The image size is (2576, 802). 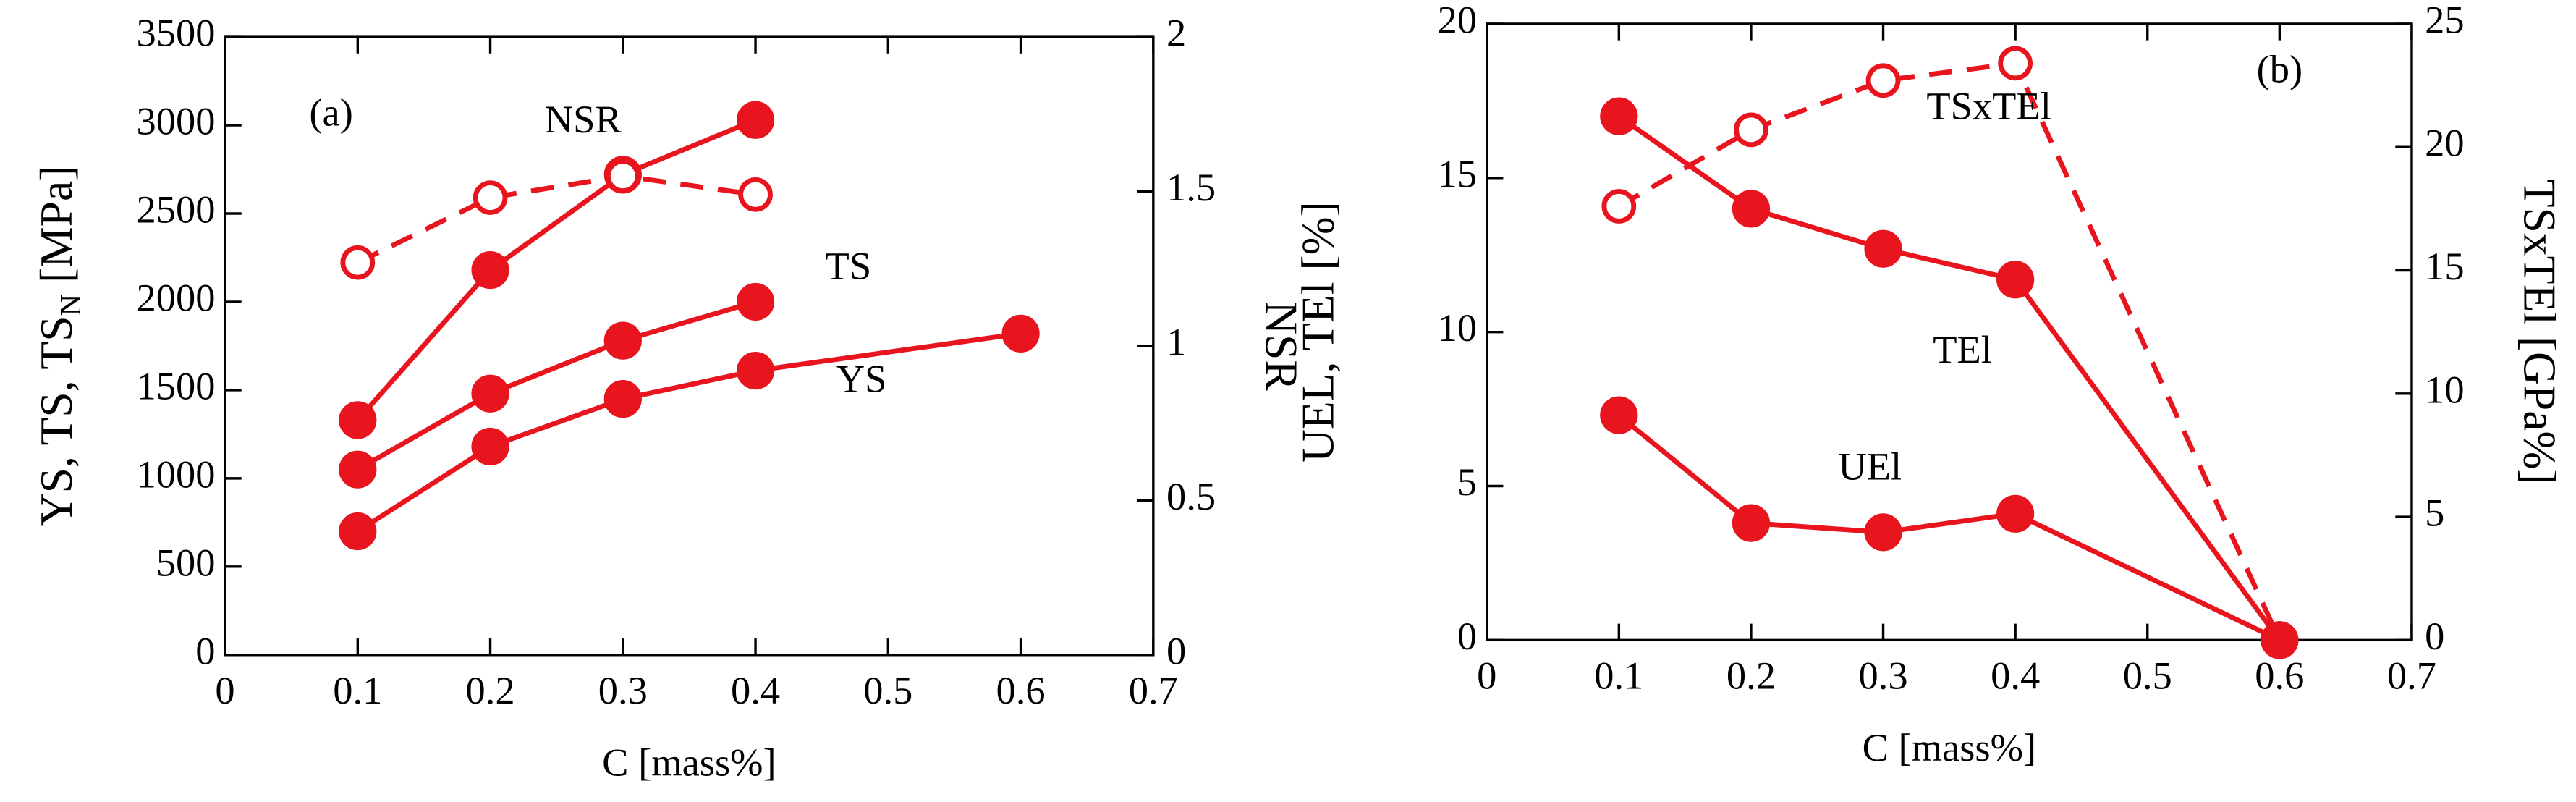 I want to click on y-axis-label-sub: N, so click(x=71, y=305).